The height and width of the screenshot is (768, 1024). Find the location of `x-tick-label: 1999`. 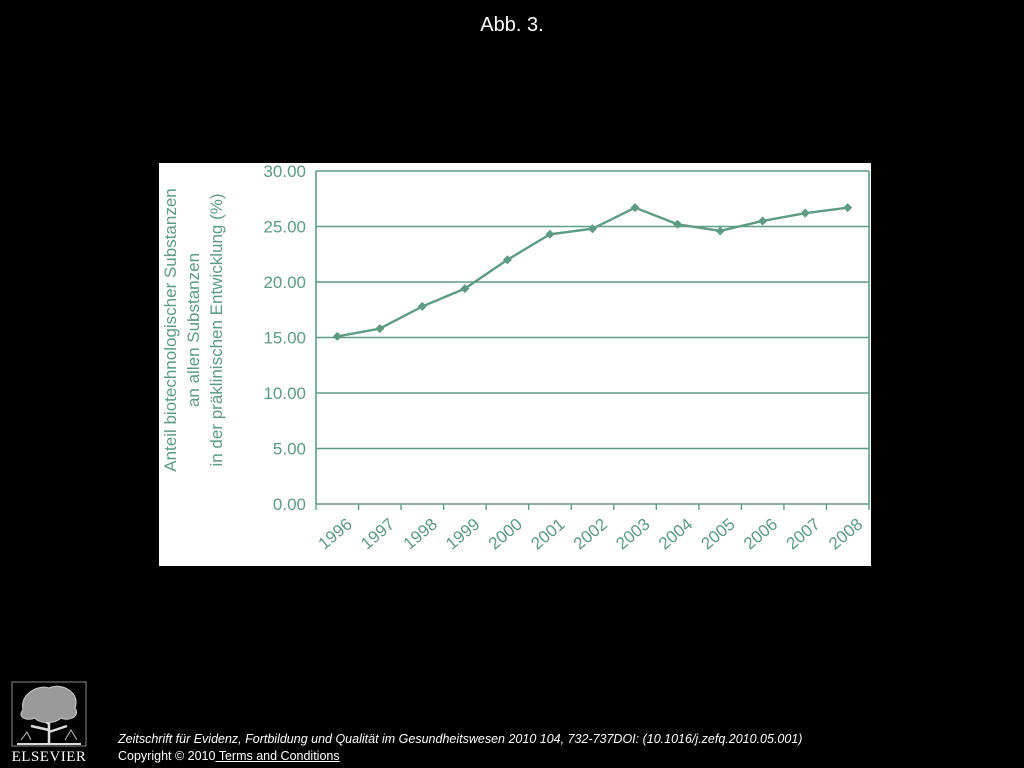

x-tick-label: 1999 is located at coordinates (462, 534).